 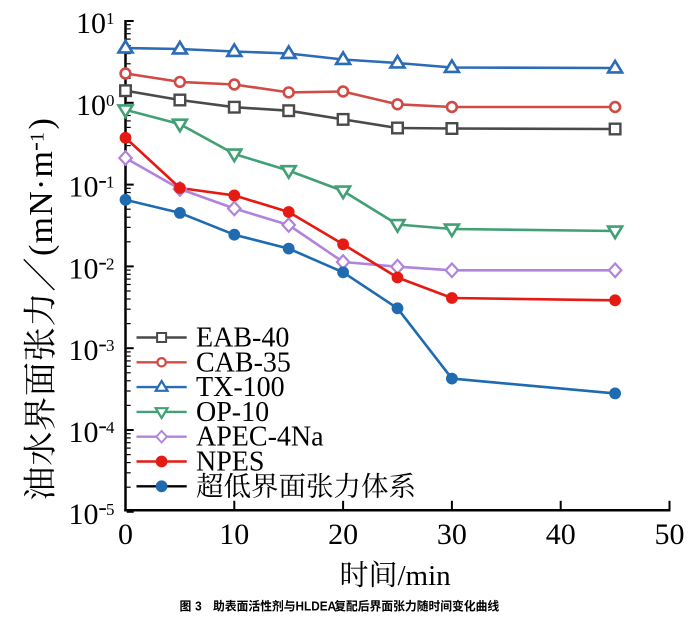 I want to click on svg-text: EAB-40, so click(x=242, y=338).